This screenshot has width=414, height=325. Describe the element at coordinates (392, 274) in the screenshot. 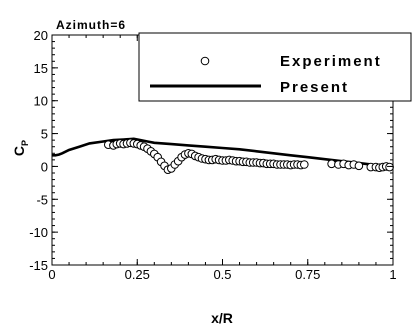

I see `x-tick-label: 1` at that location.